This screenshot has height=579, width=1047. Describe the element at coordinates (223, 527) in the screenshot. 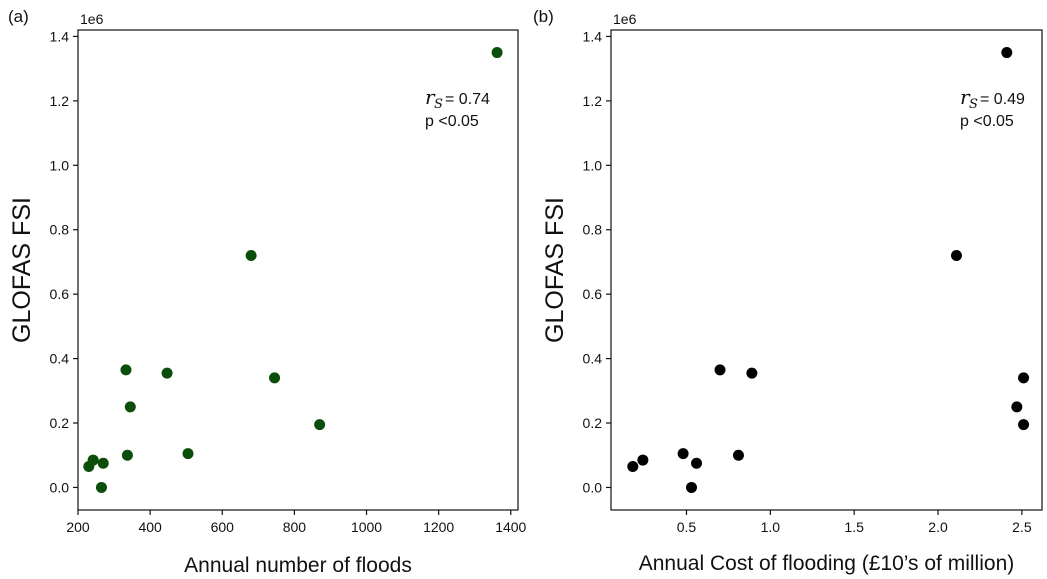

I see `x-tick-label: 600` at that location.